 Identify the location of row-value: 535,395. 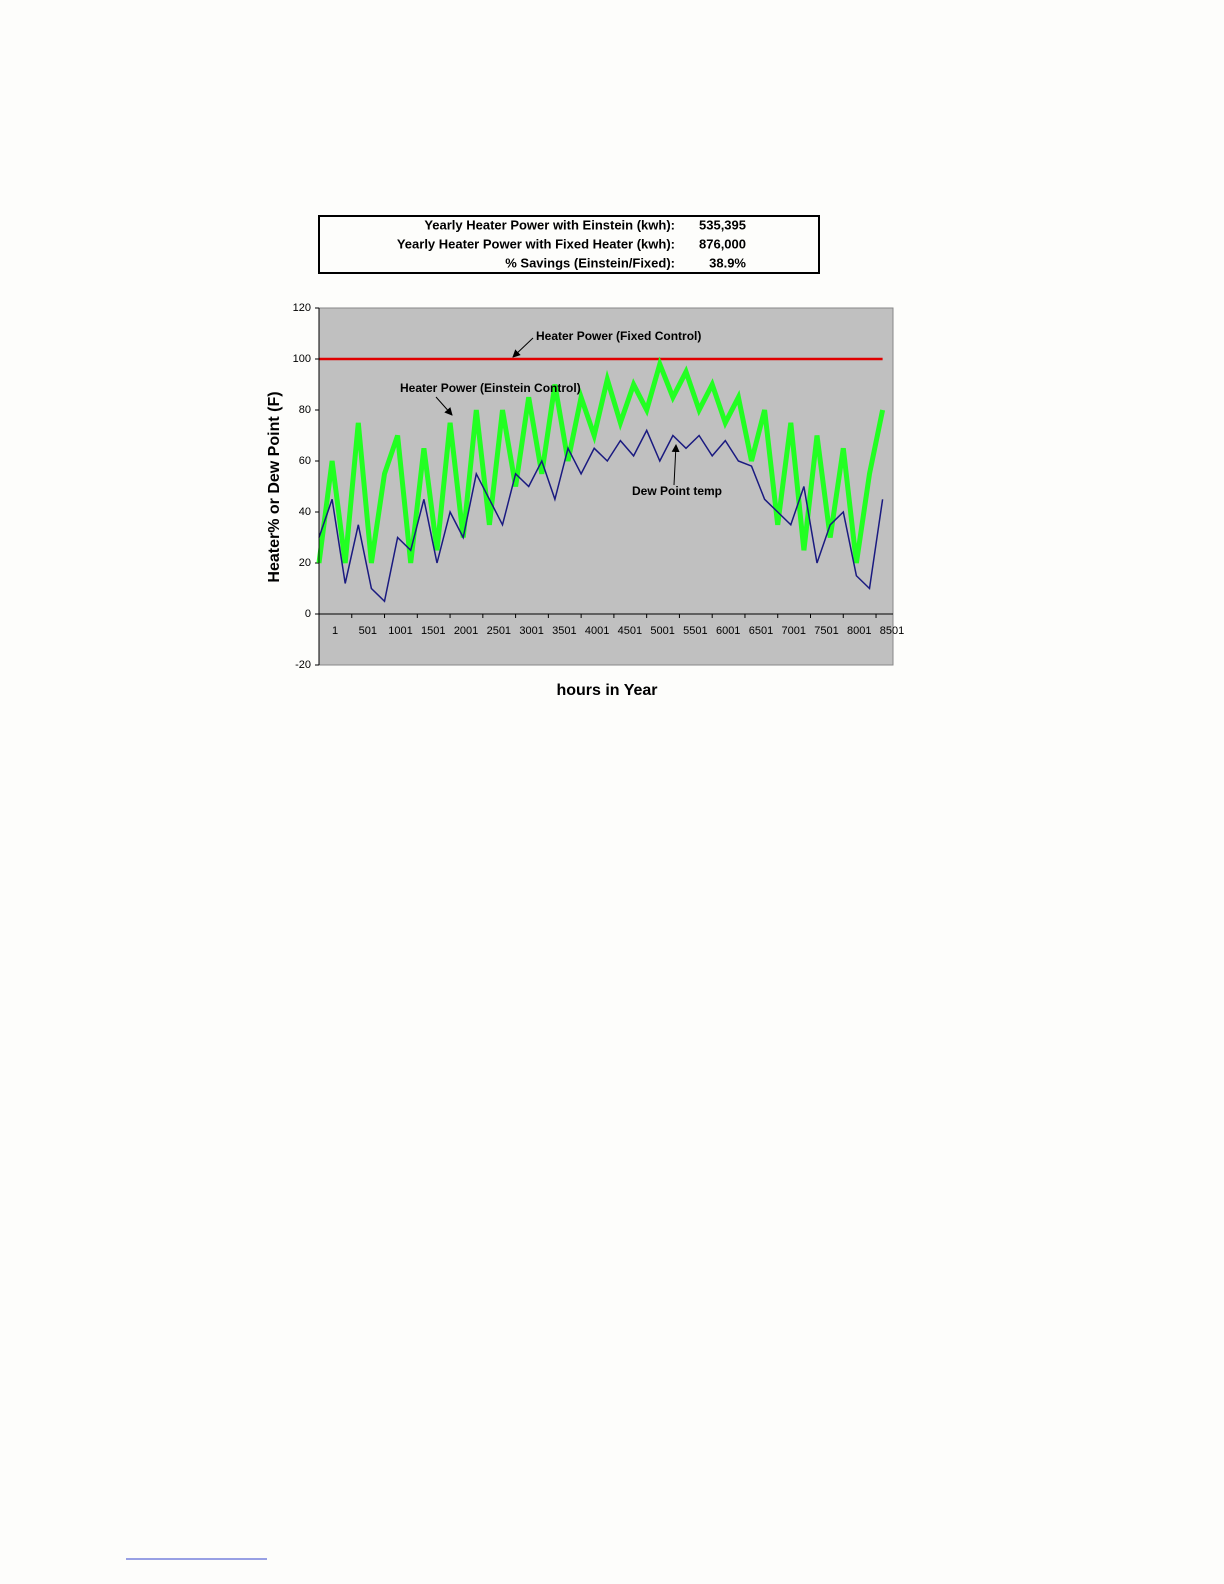
(722, 224).